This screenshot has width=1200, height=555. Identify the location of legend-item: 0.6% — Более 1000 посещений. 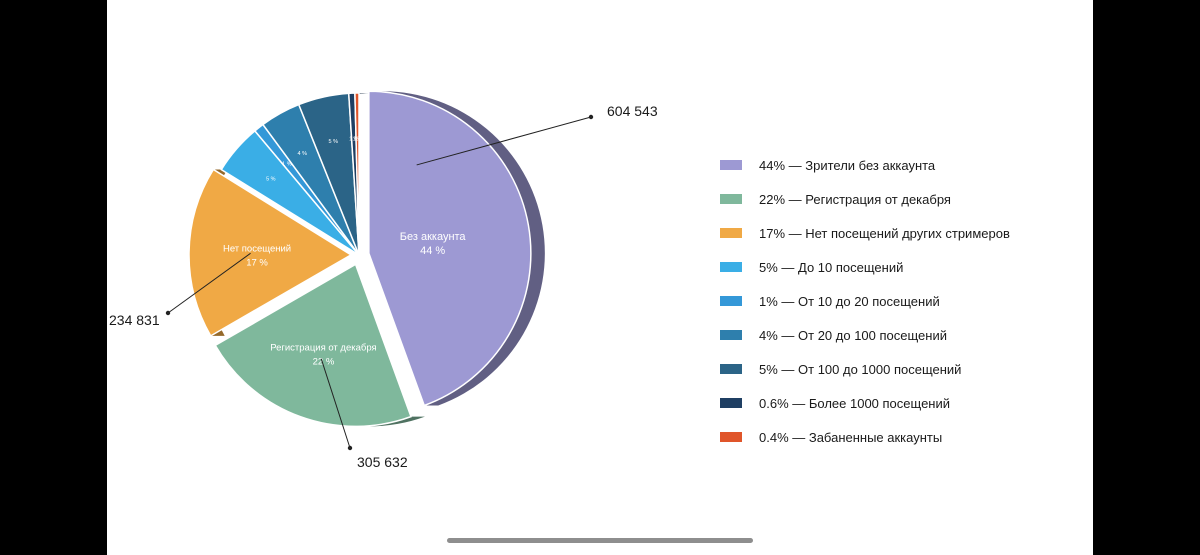
(900, 403).